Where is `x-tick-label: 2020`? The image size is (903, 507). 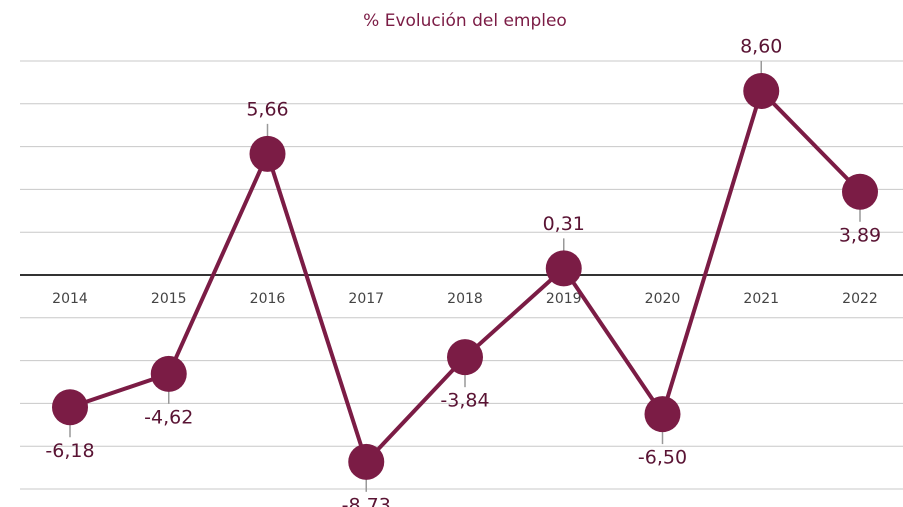 x-tick-label: 2020 is located at coordinates (663, 299).